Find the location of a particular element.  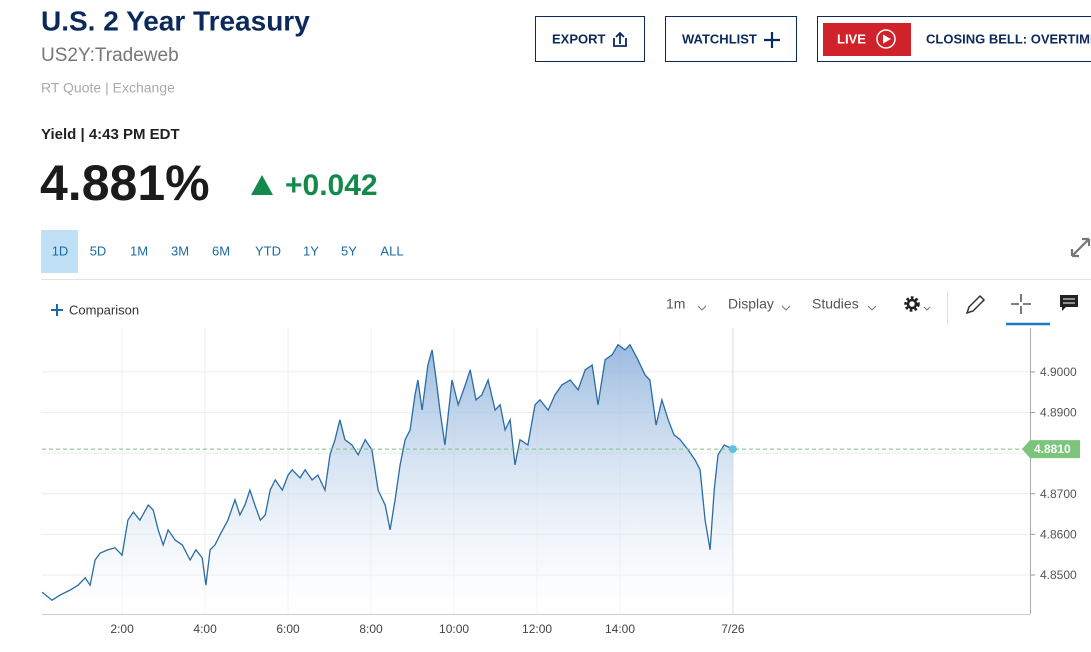

quote-source: RT Quote | Exchange is located at coordinates (108, 88).